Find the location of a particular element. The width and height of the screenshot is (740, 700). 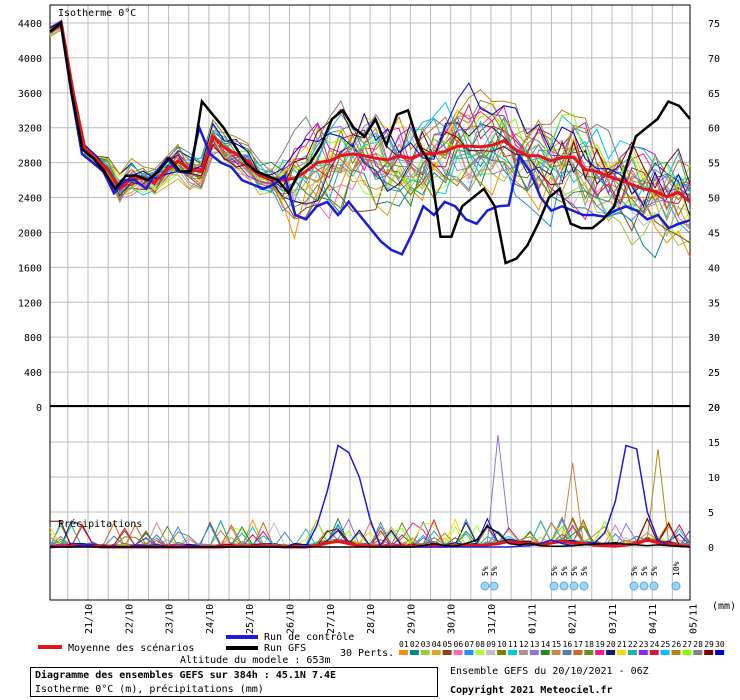

legend-pert-number: 19 is located at coordinates (600, 644).